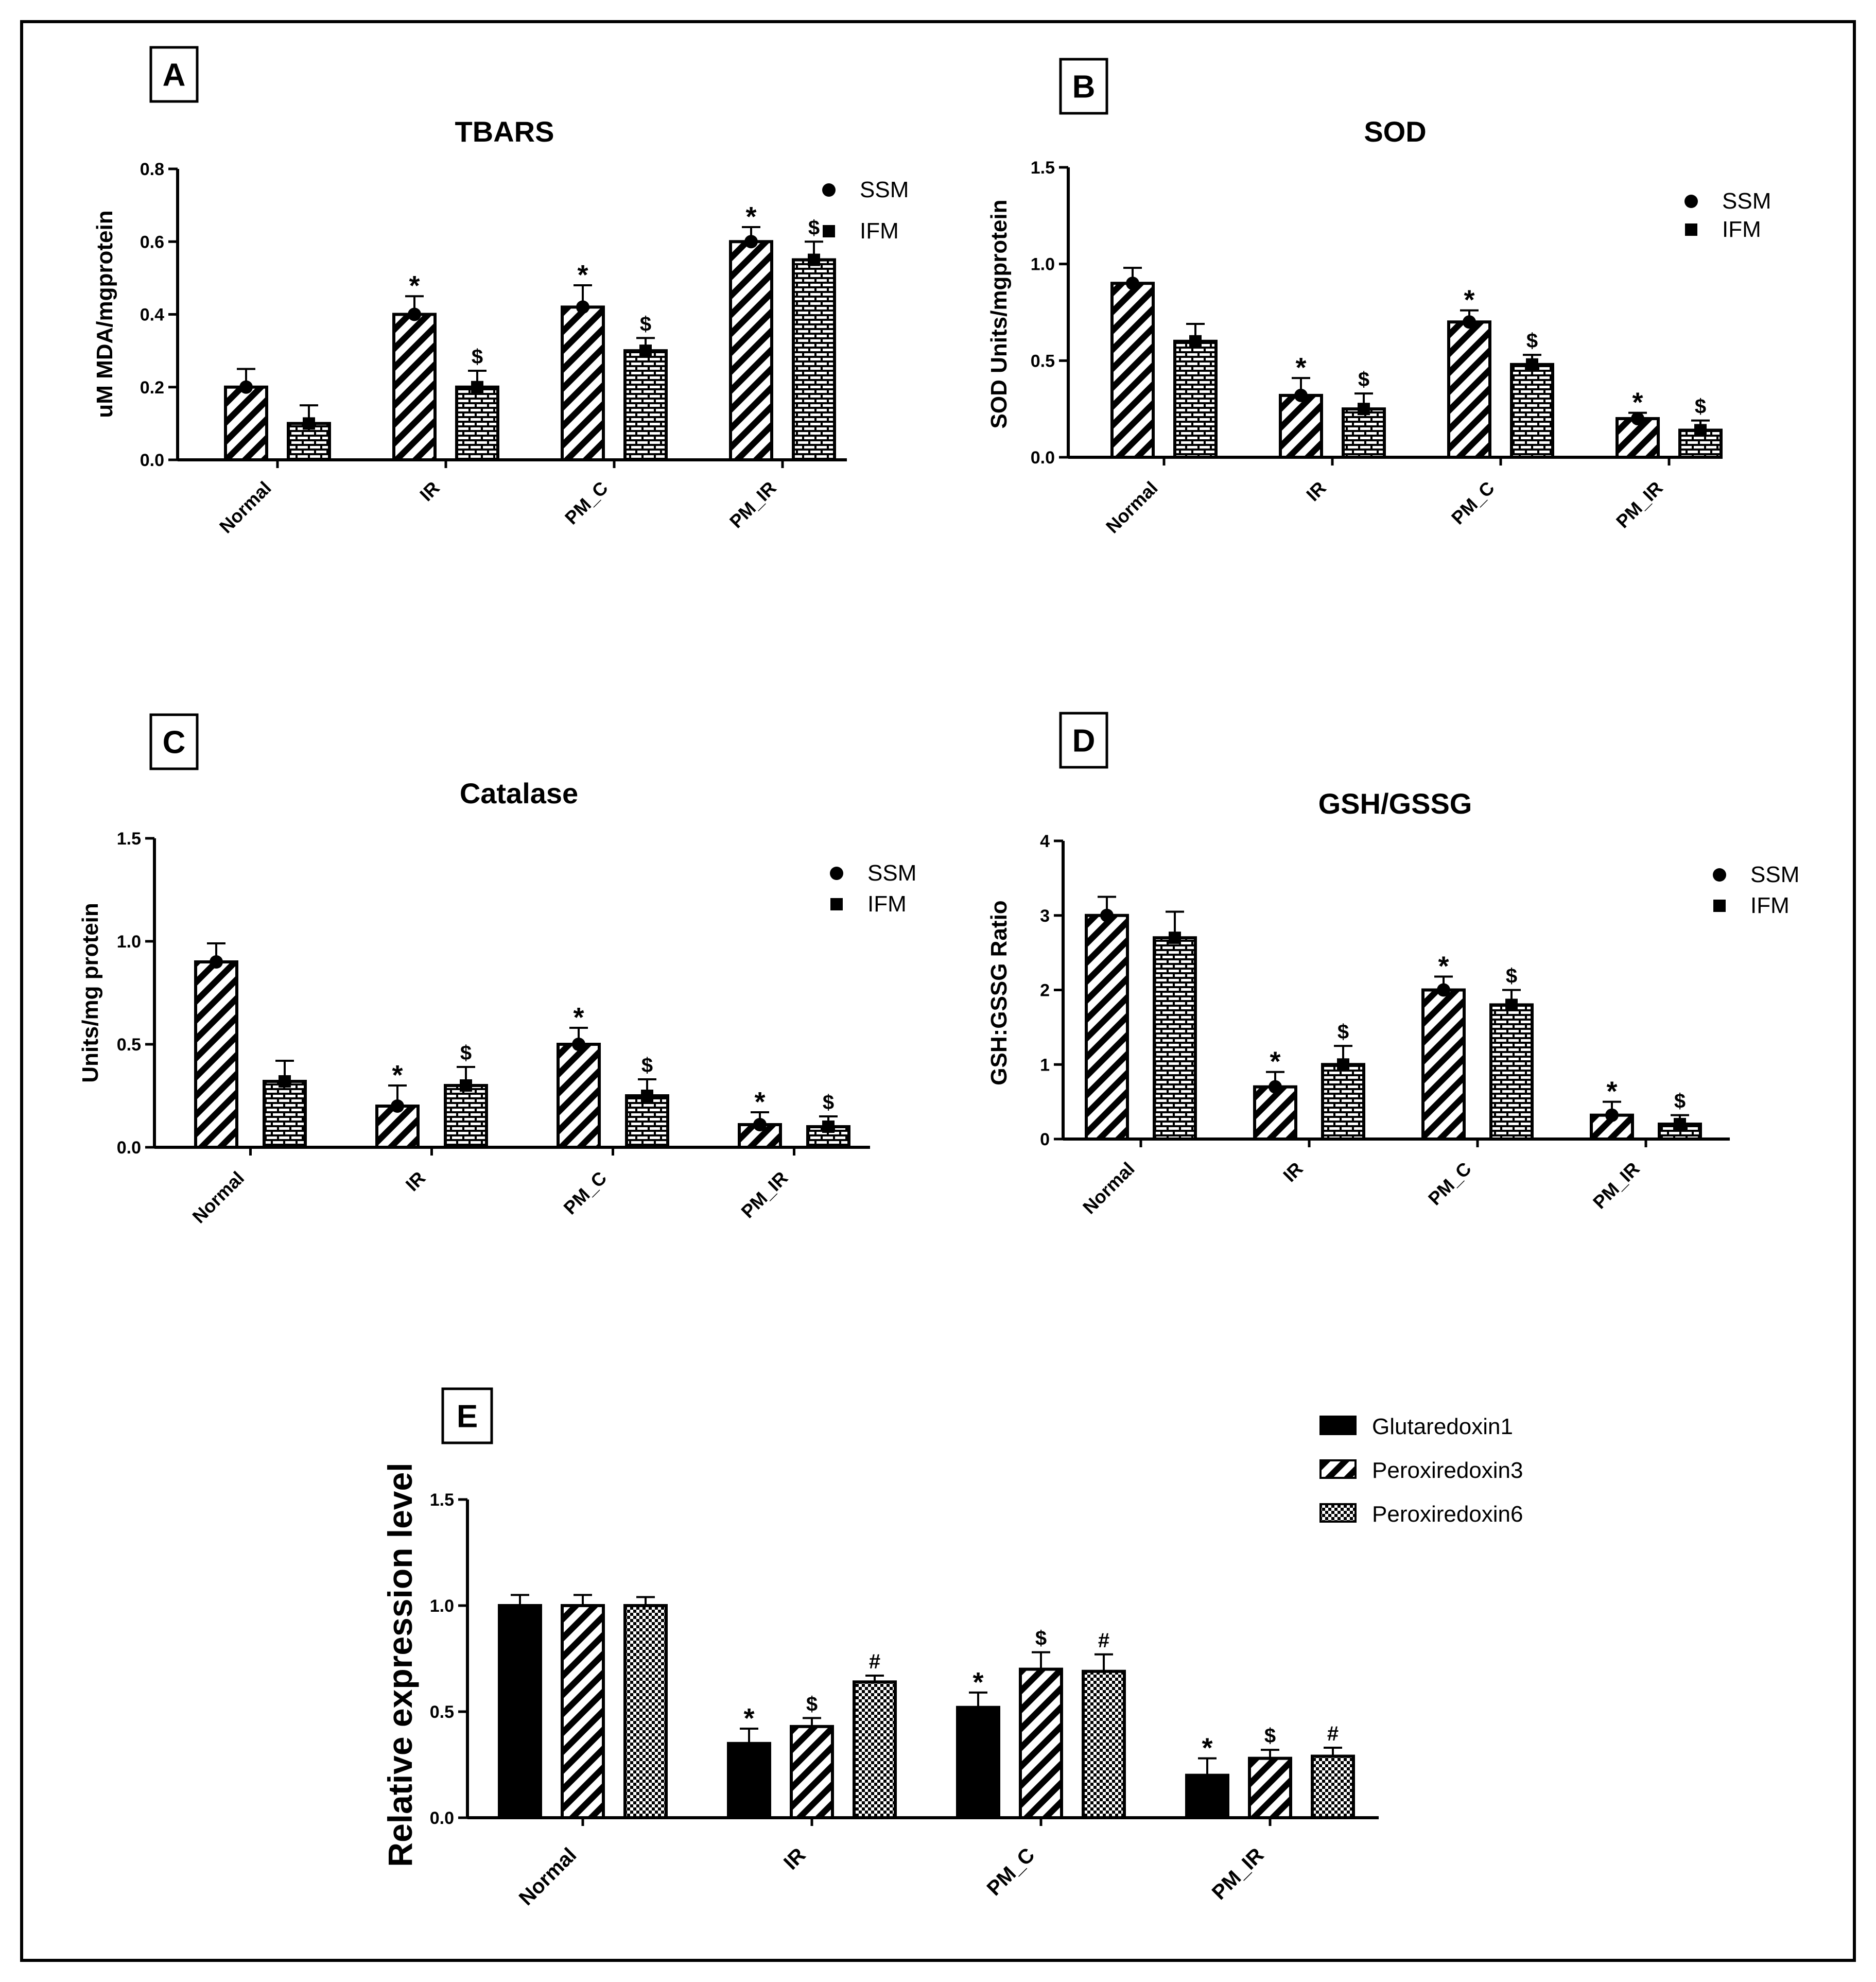  What do you see at coordinates (1084, 88) in the screenshot?
I see `panel-letter: B` at bounding box center [1084, 88].